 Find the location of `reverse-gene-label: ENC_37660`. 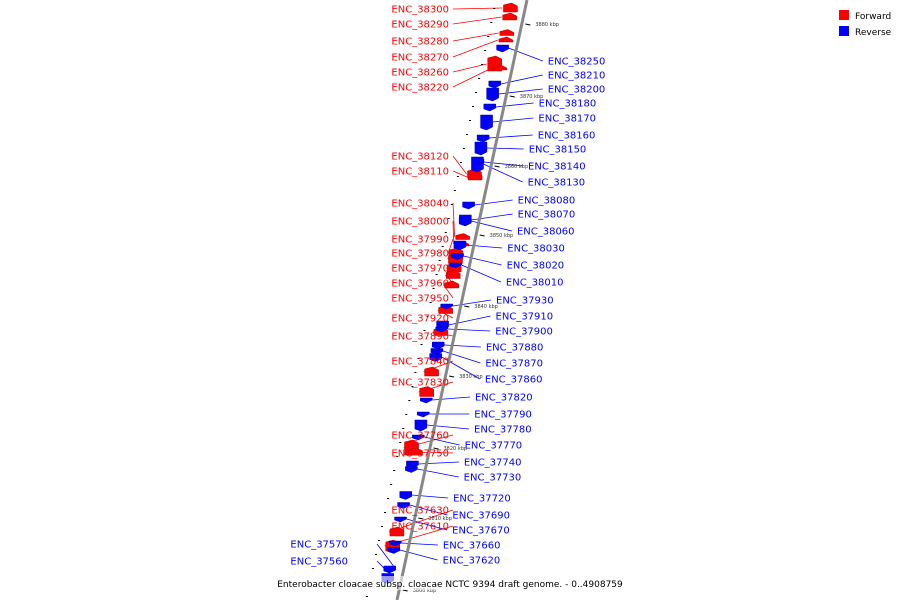

reverse-gene-label: ENC_37660 is located at coordinates (472, 546).